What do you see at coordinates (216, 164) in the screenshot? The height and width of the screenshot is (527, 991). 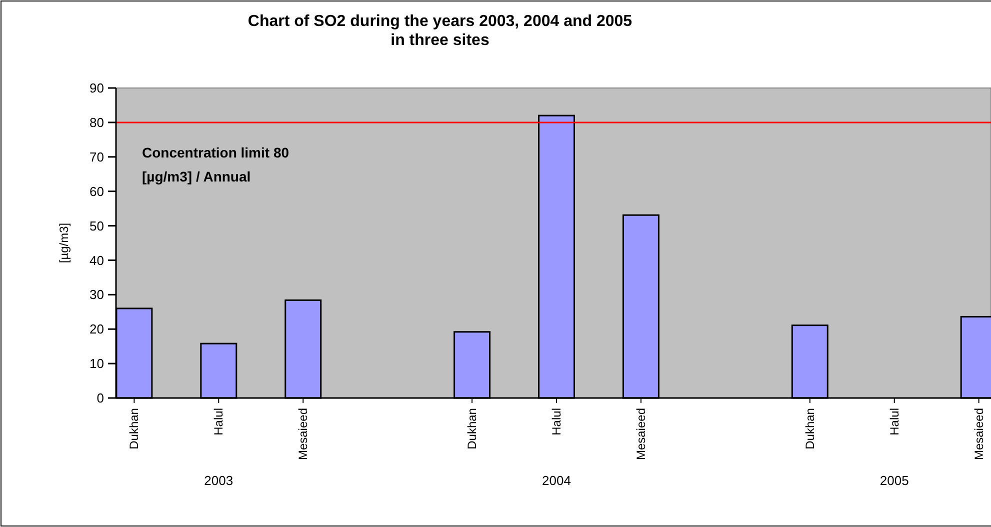 I see `ref-line-label: Concentration limit 80 [µg/m3] / Annual` at bounding box center [216, 164].